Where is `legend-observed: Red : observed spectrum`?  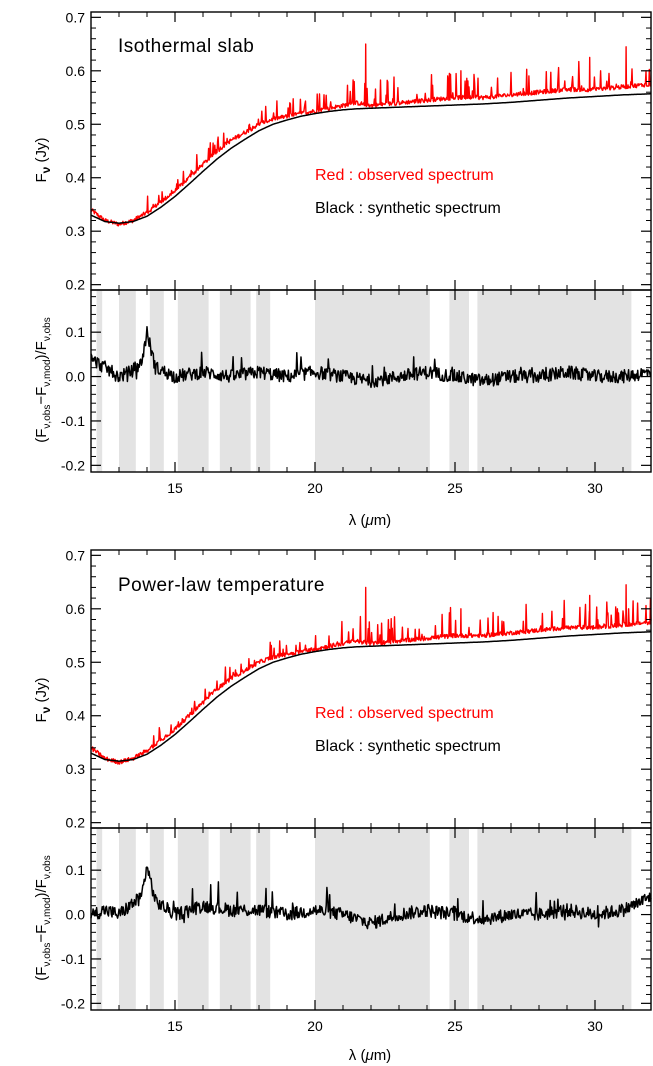
legend-observed: Red : observed spectrum is located at coordinates (404, 175).